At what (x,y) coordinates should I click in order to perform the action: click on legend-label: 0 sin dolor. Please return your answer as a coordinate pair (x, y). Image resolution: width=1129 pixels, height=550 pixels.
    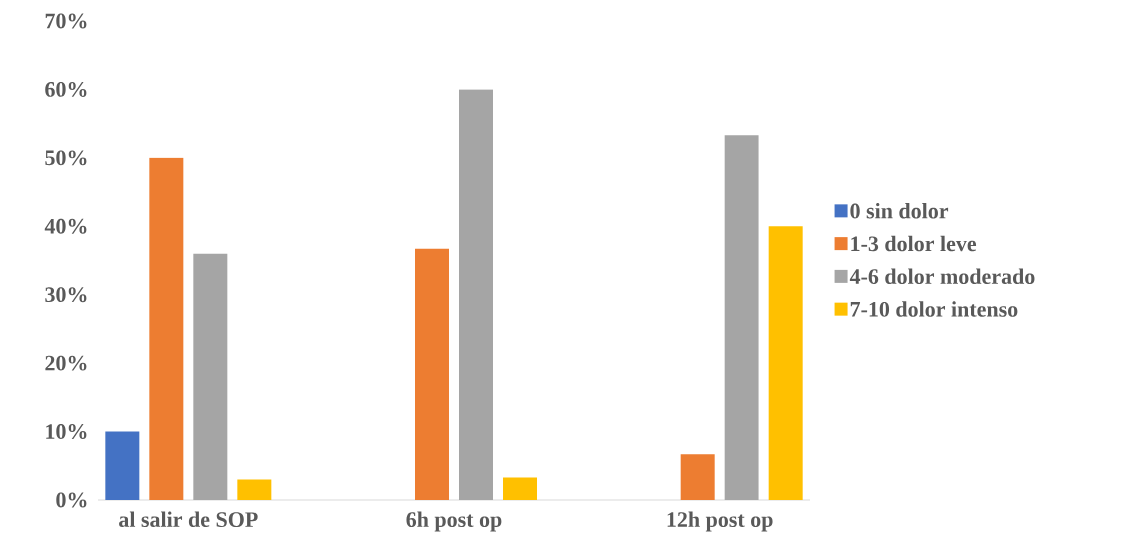
    Looking at the image, I should click on (899, 210).